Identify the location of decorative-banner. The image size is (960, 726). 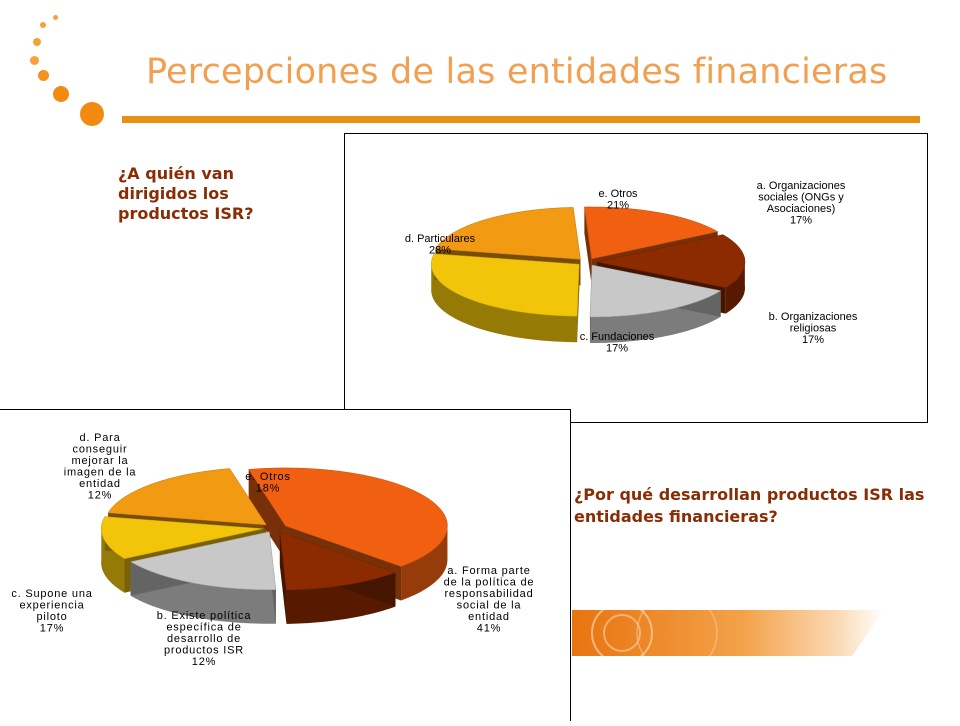
(737, 633).